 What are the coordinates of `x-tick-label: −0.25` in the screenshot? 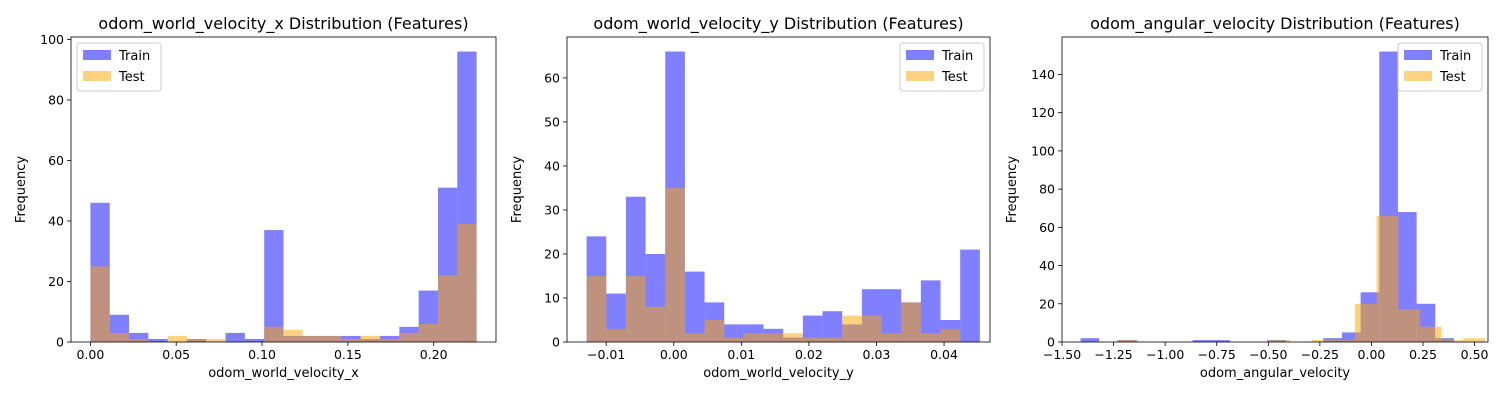 It's located at (1320, 354).